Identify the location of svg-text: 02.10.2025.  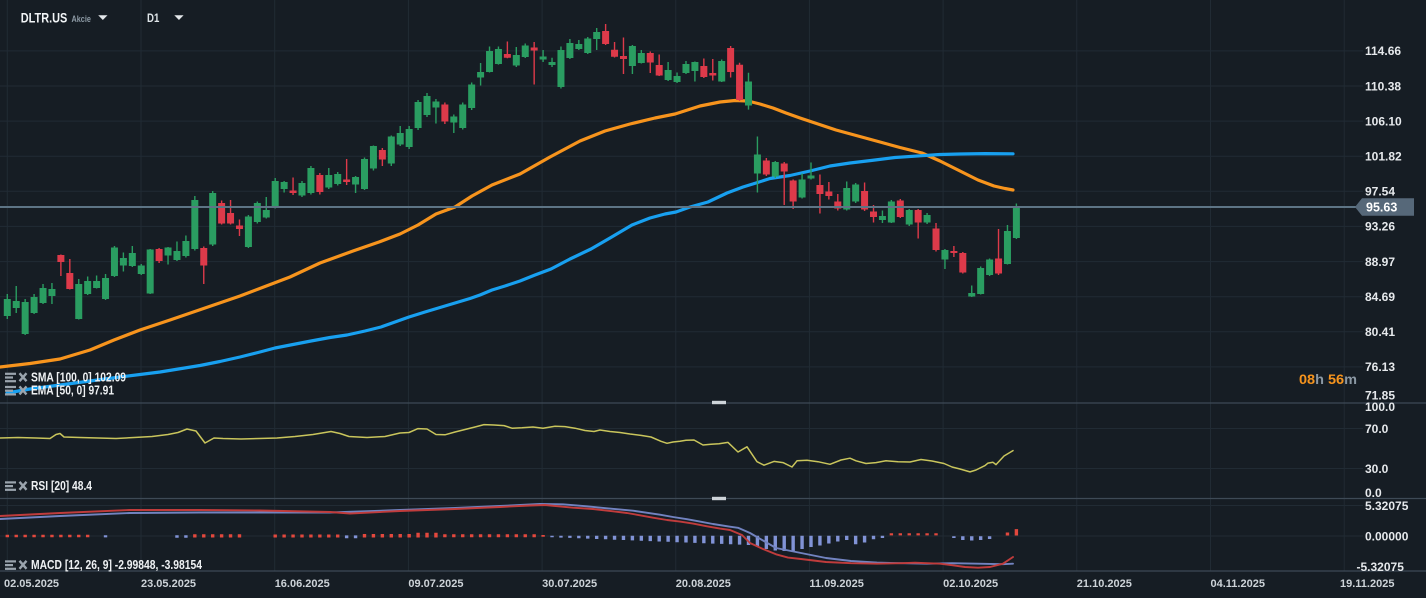
(970, 584).